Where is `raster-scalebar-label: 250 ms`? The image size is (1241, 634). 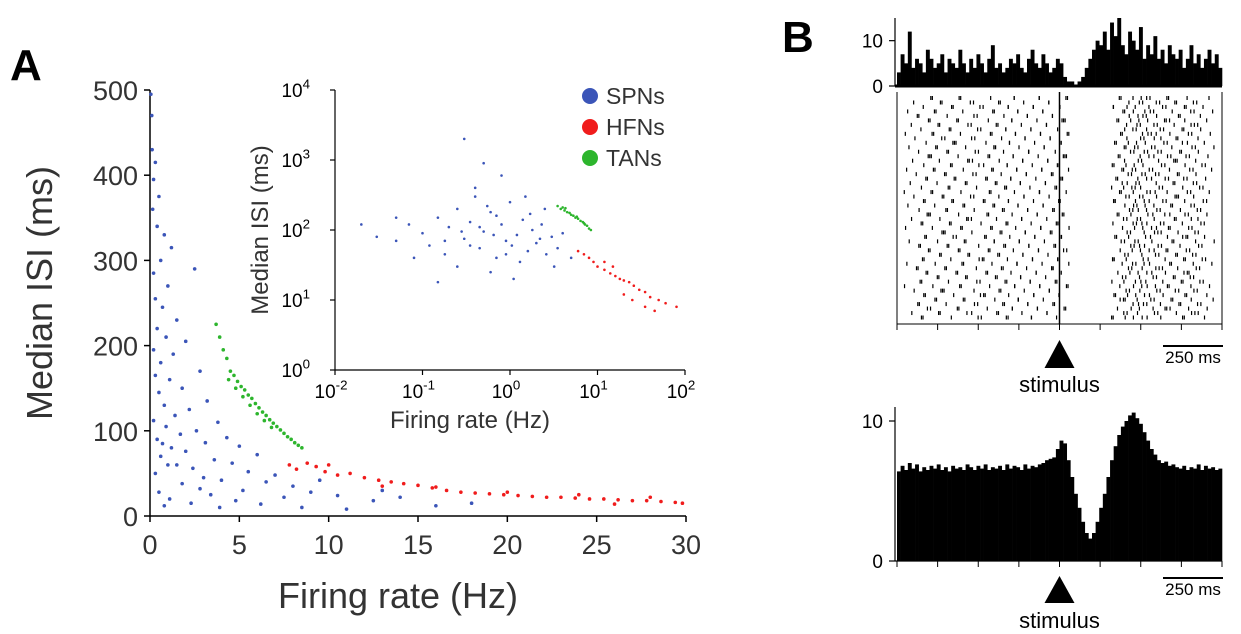 raster-scalebar-label: 250 ms is located at coordinates (1193, 357).